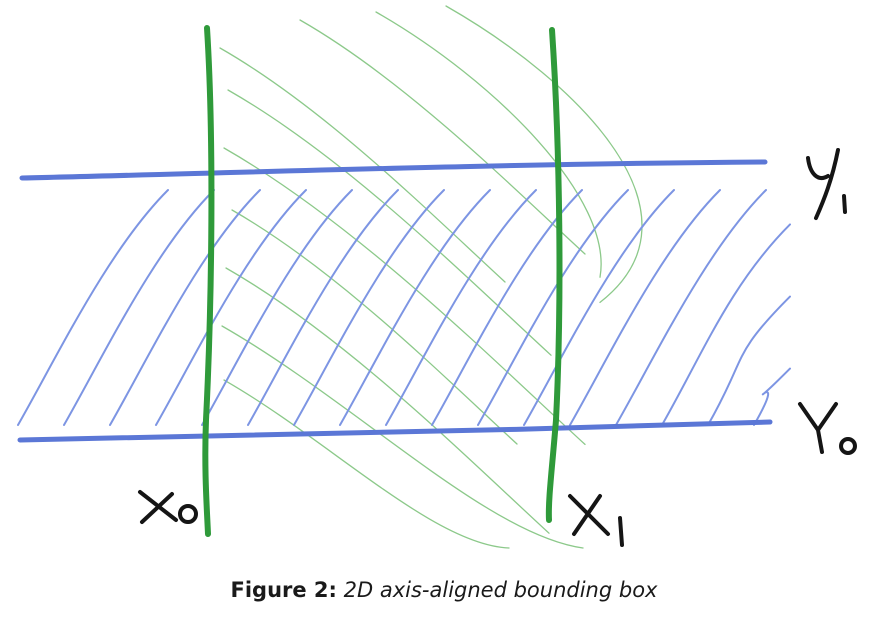 Image resolution: width=888 pixels, height=621 pixels. What do you see at coordinates (393, 170) in the screenshot?
I see `y1-line` at bounding box center [393, 170].